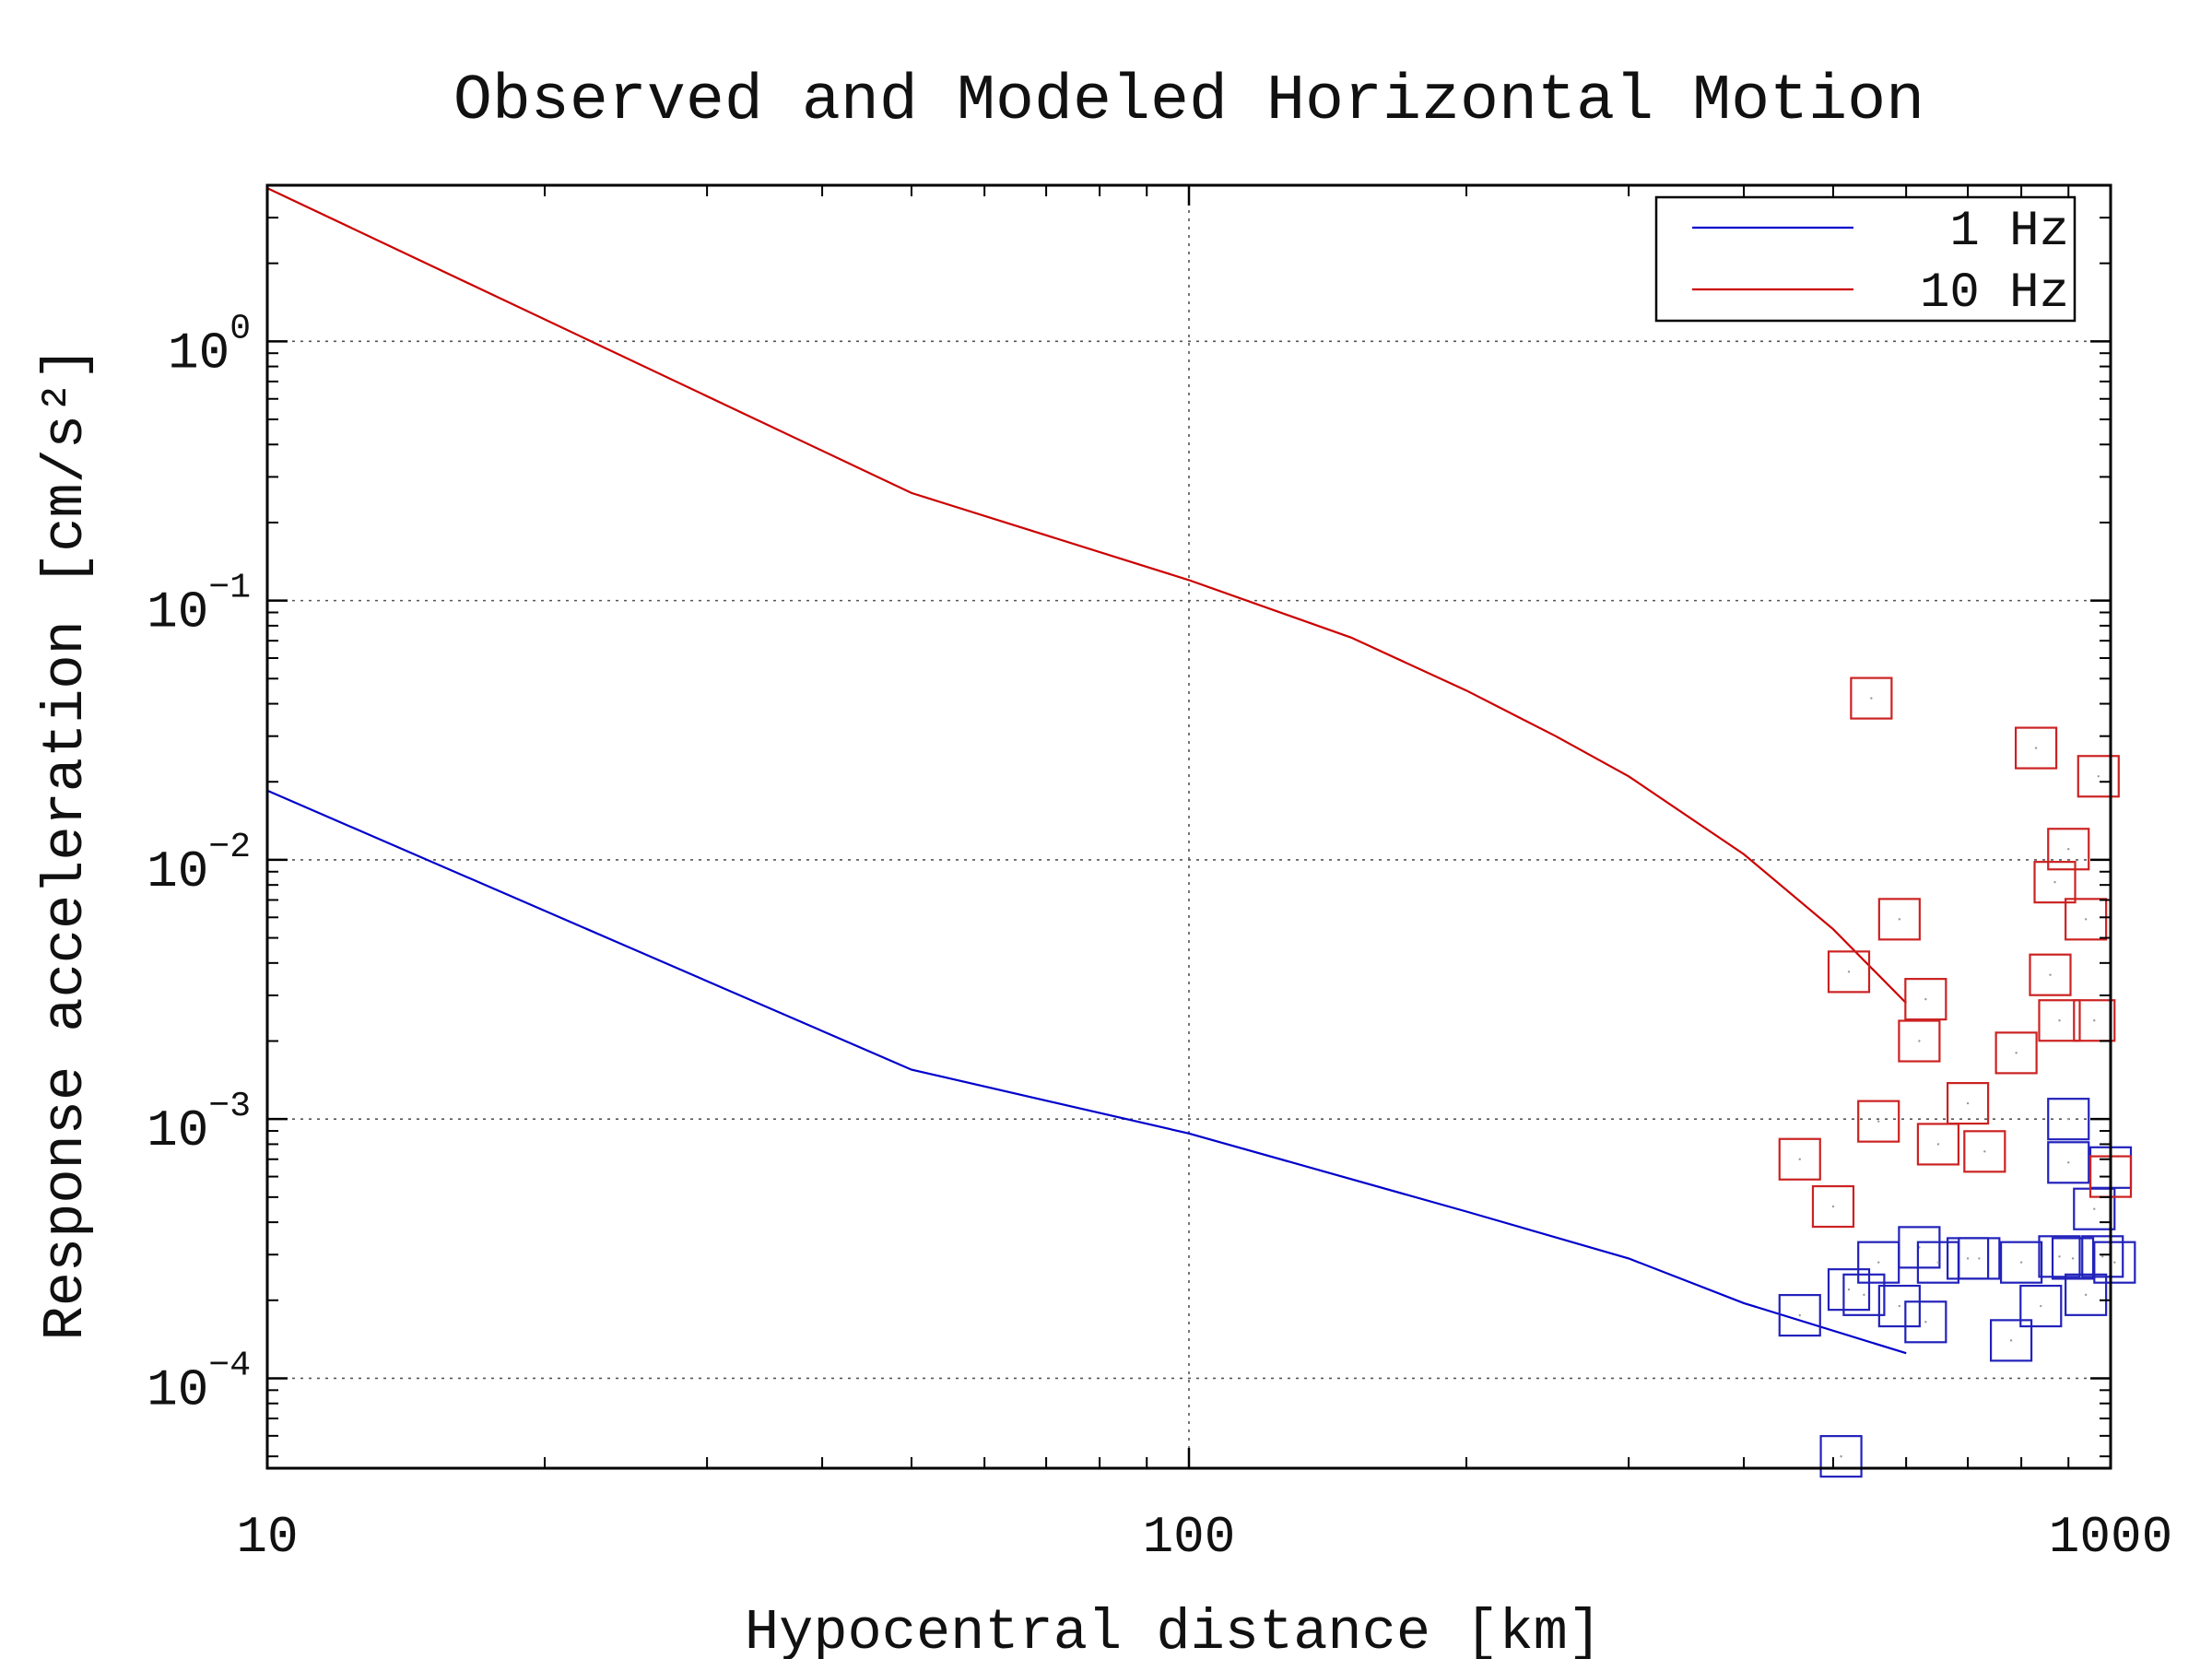 This screenshot has width=2212, height=1659. Describe the element at coordinates (1173, 1629) in the screenshot. I see `x-axis-label: Hypocentral distance [km]` at that location.